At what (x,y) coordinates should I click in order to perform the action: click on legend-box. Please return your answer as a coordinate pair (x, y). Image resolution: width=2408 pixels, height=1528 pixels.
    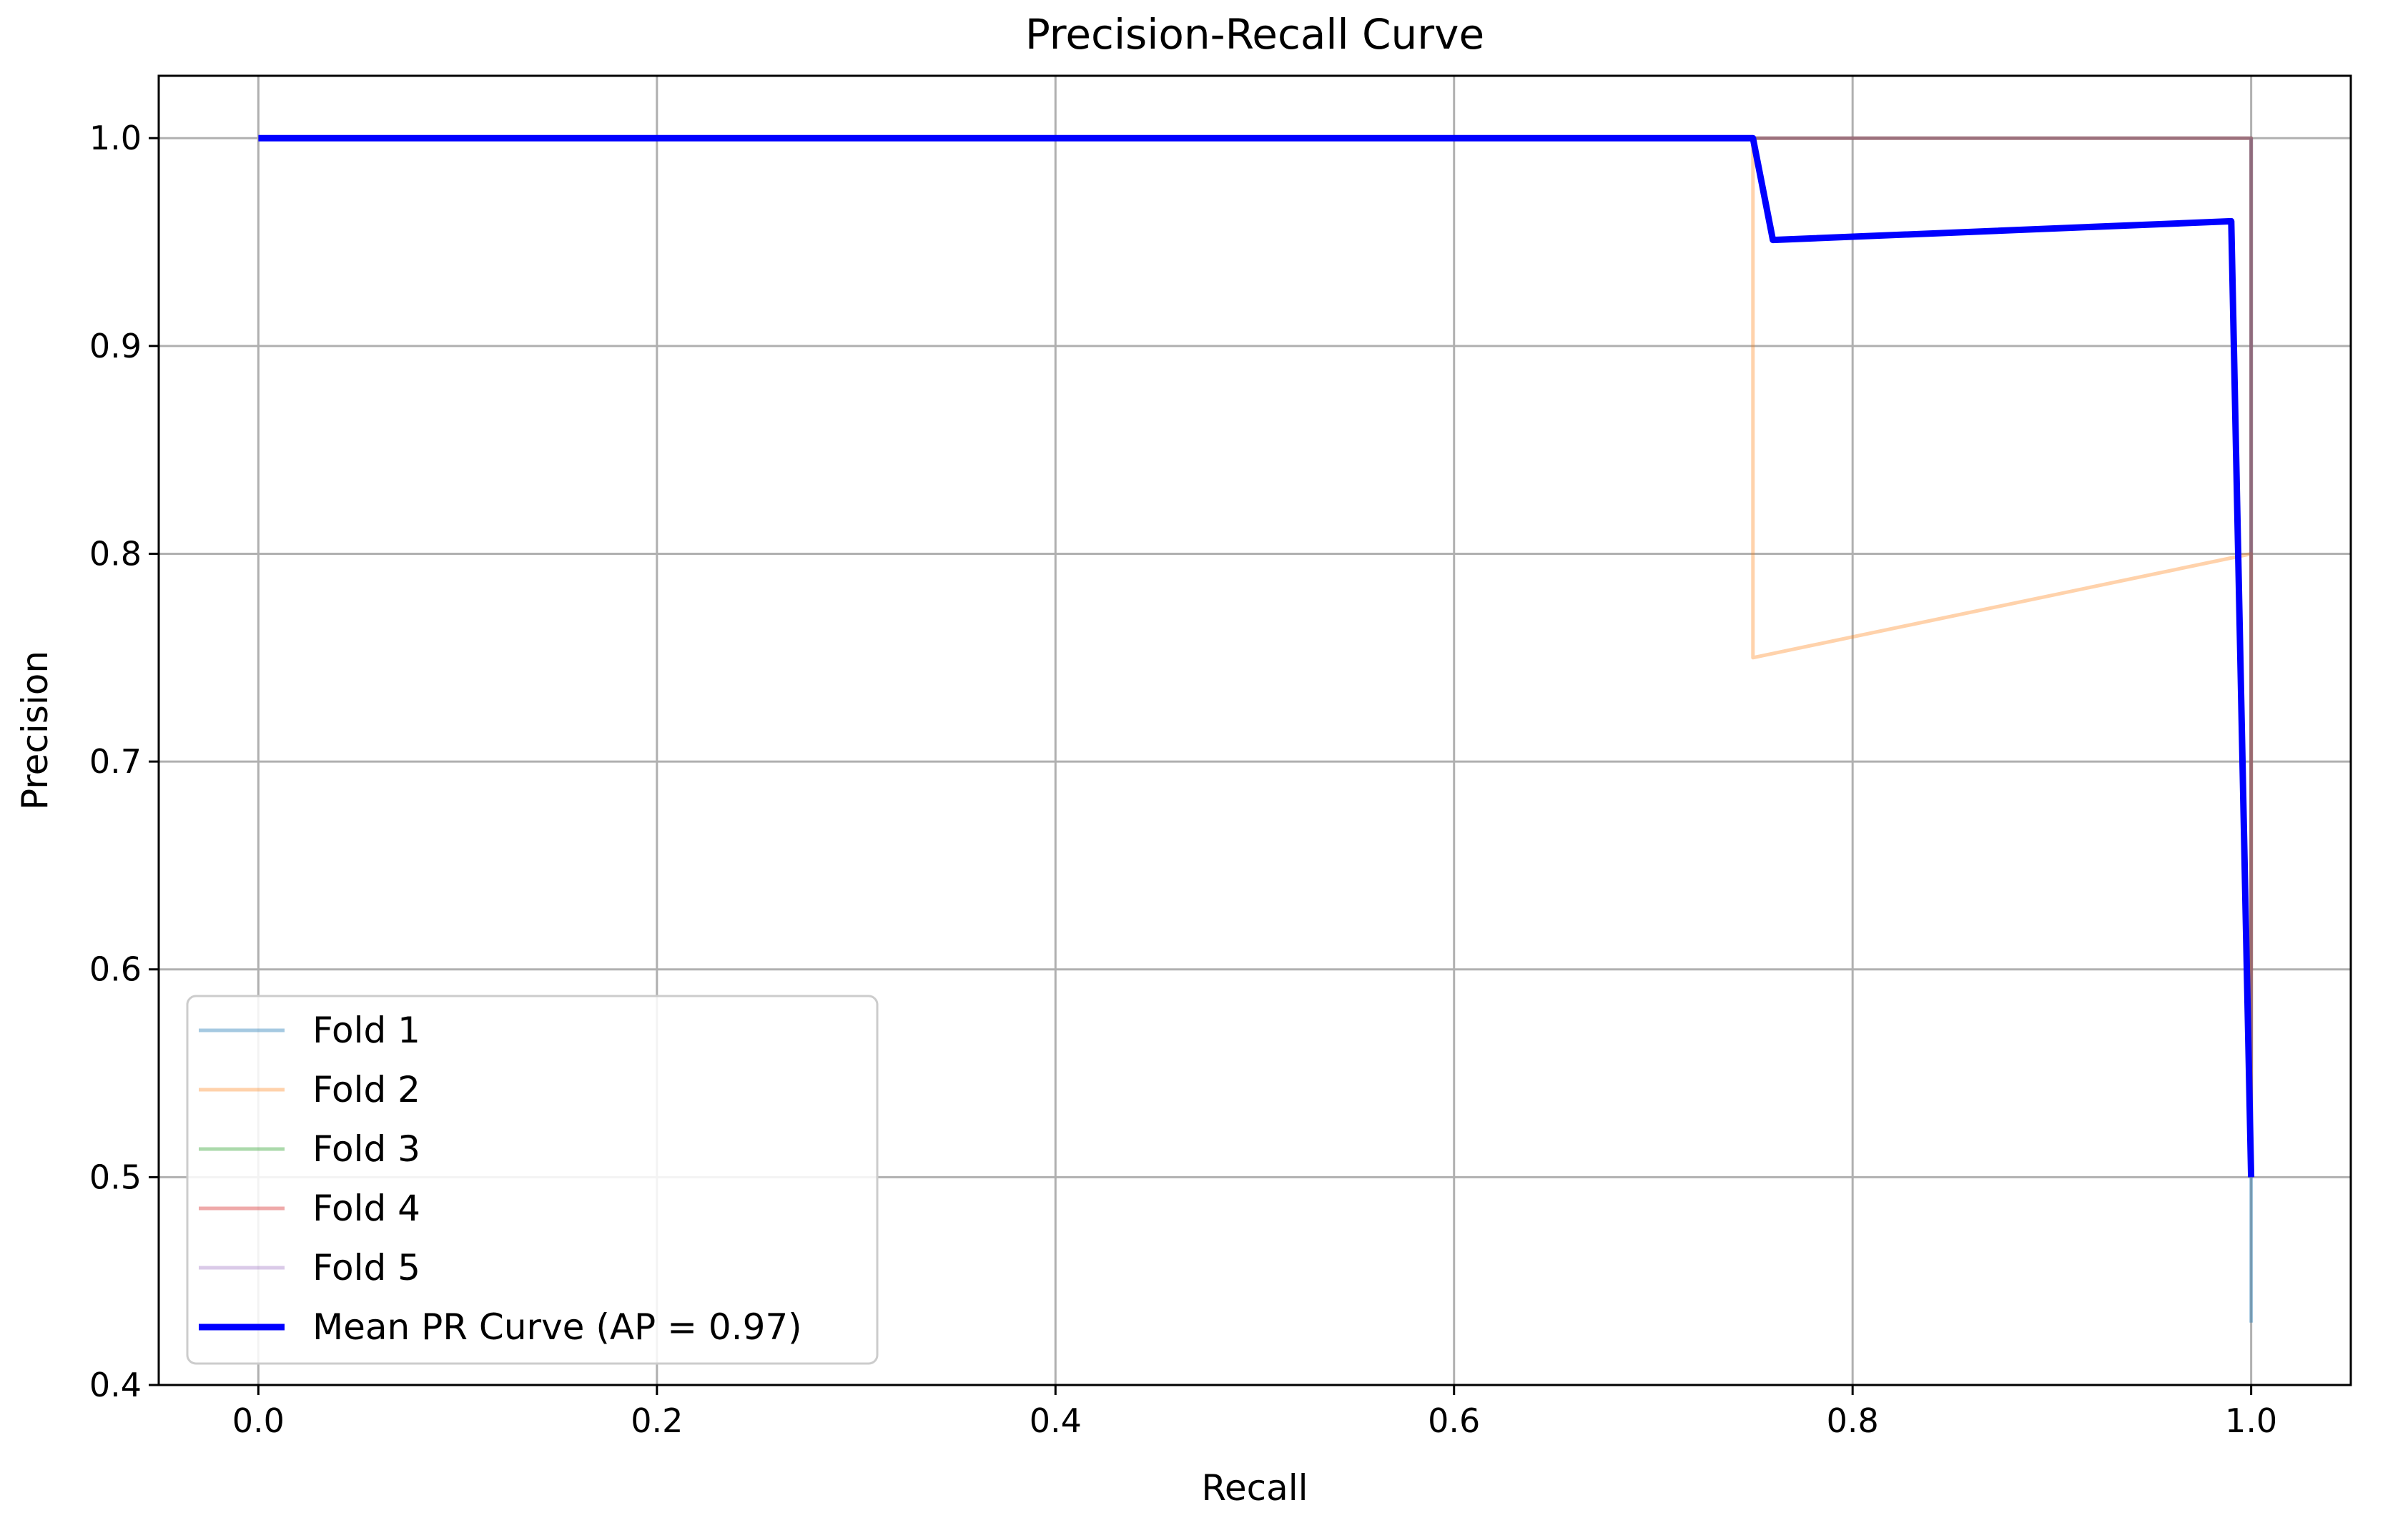
    Looking at the image, I should click on (532, 1180).